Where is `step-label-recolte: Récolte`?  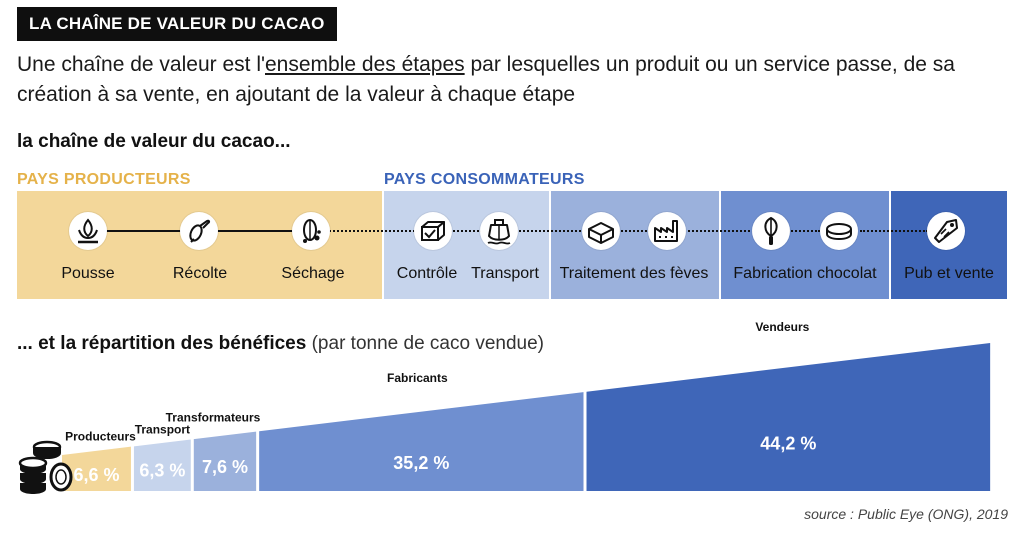 step-label-recolte: Récolte is located at coordinates (200, 273).